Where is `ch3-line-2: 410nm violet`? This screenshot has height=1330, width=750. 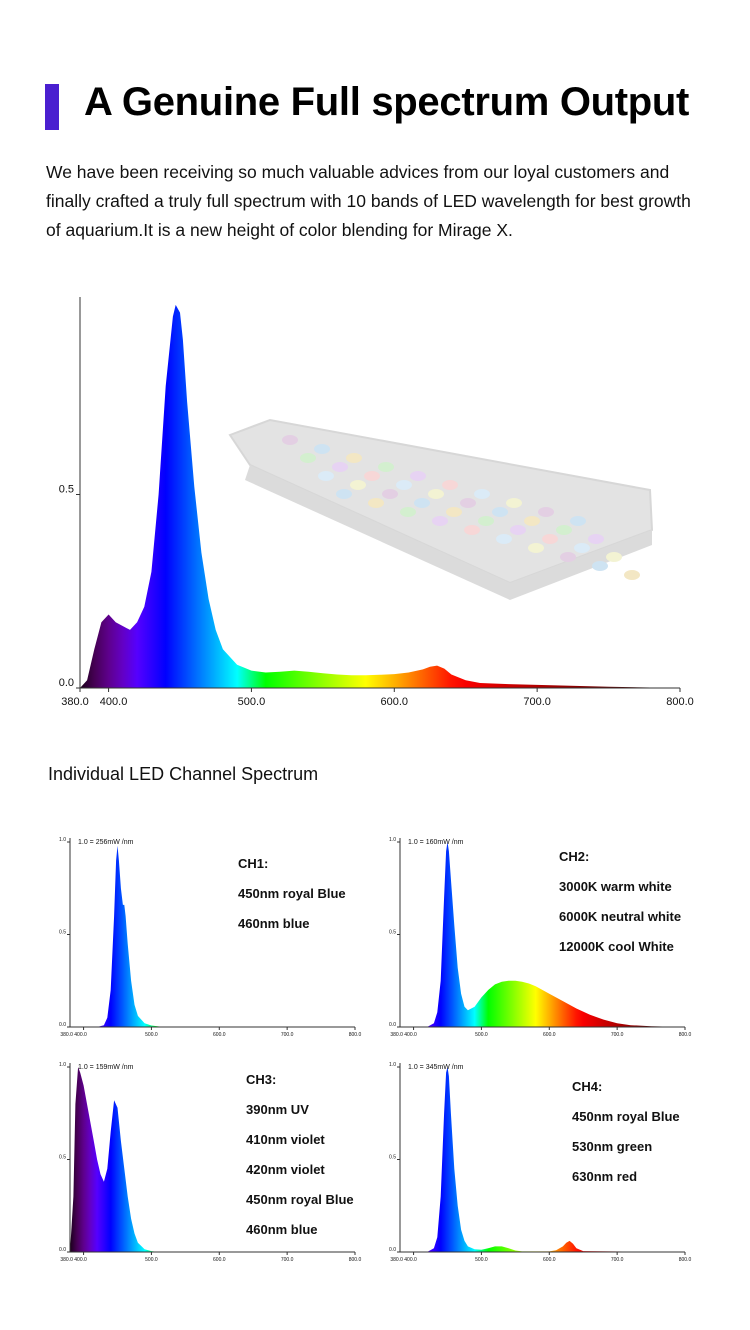
ch3-line-2: 410nm violet is located at coordinates (285, 1139).